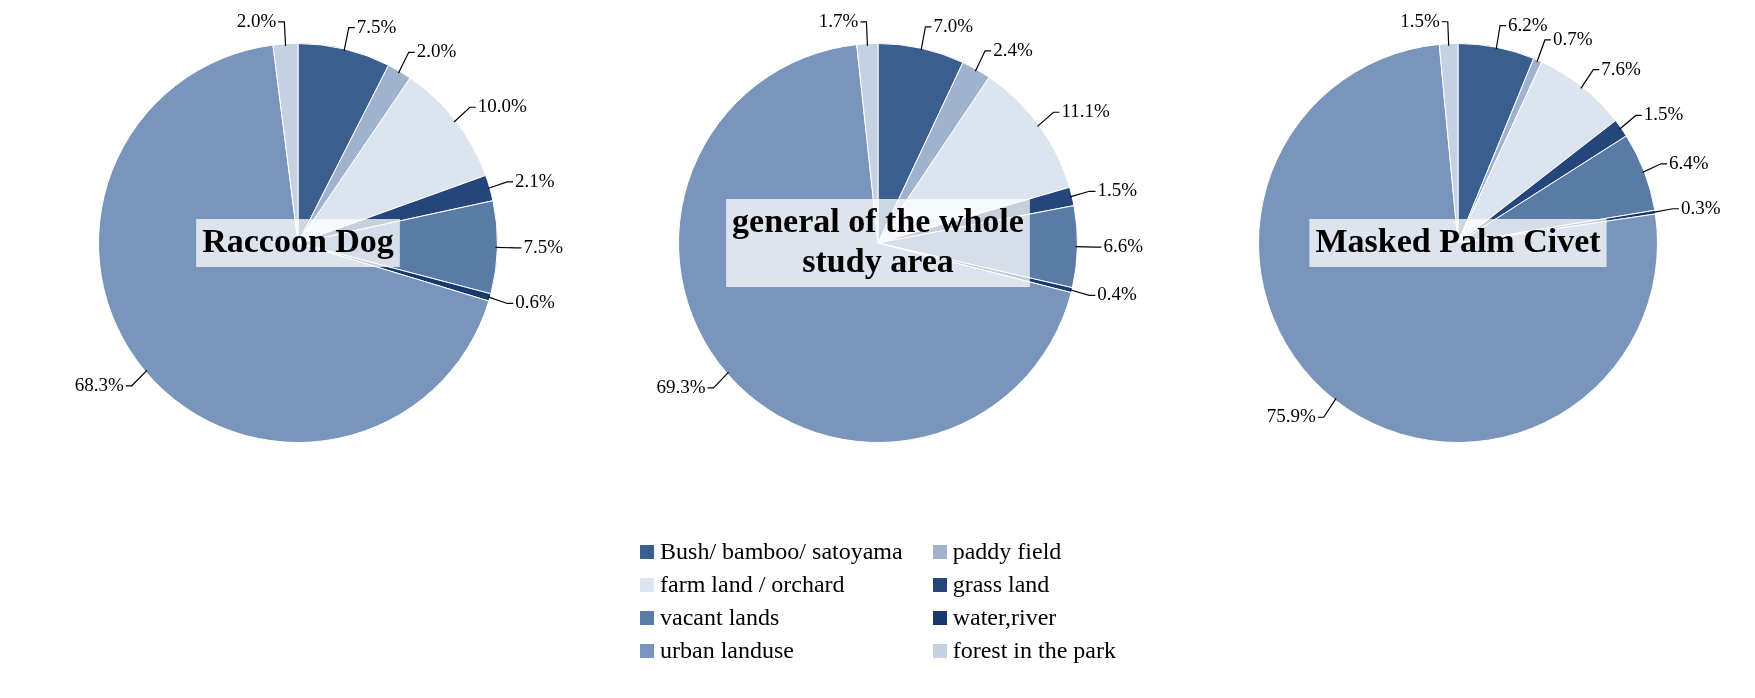  Describe the element at coordinates (1621, 68) in the screenshot. I see `data-label: 7.6%` at that location.